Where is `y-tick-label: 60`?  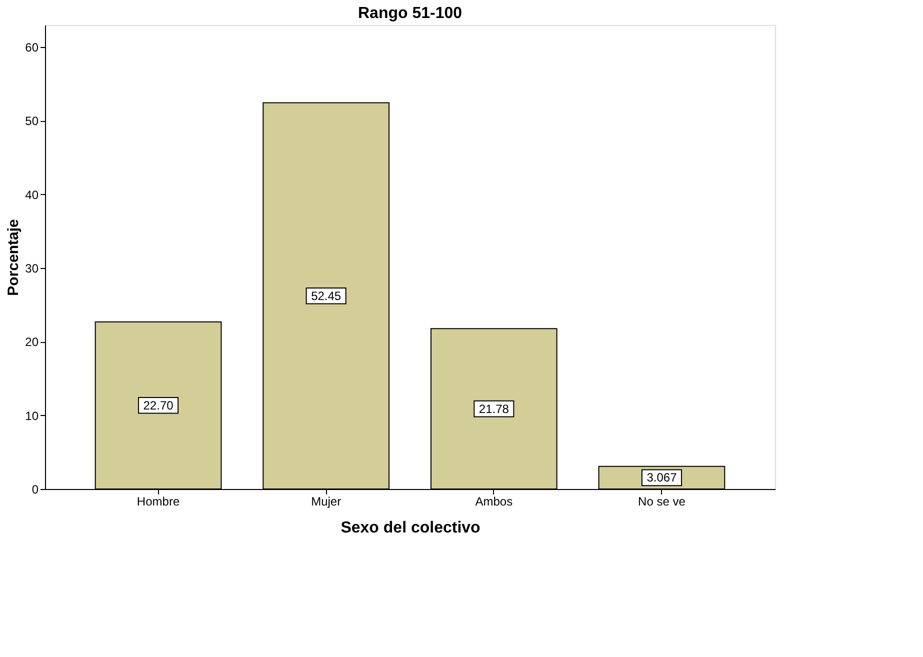
y-tick-label: 60 is located at coordinates (32, 47).